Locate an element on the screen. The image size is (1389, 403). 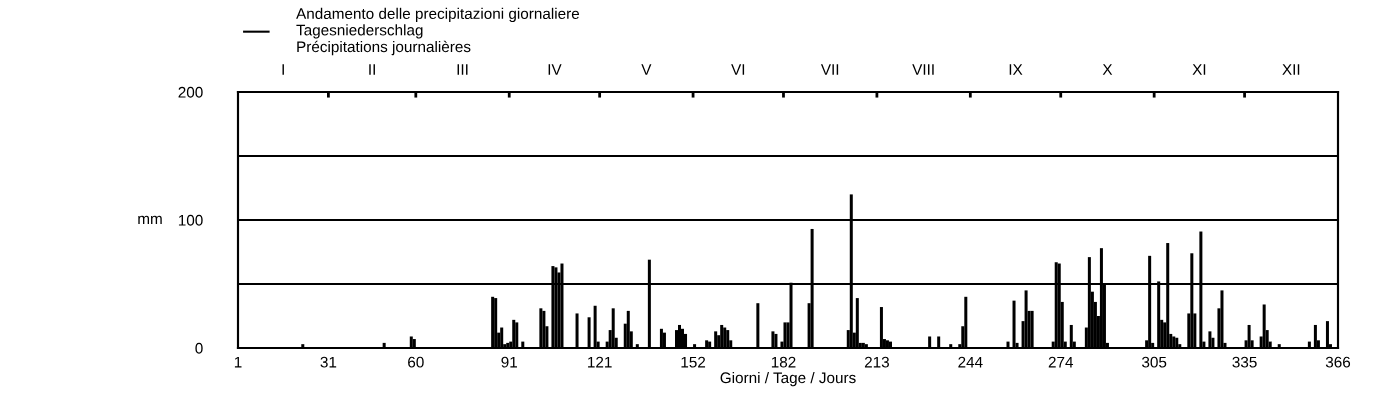
x-tick-label: 1 is located at coordinates (238, 362).